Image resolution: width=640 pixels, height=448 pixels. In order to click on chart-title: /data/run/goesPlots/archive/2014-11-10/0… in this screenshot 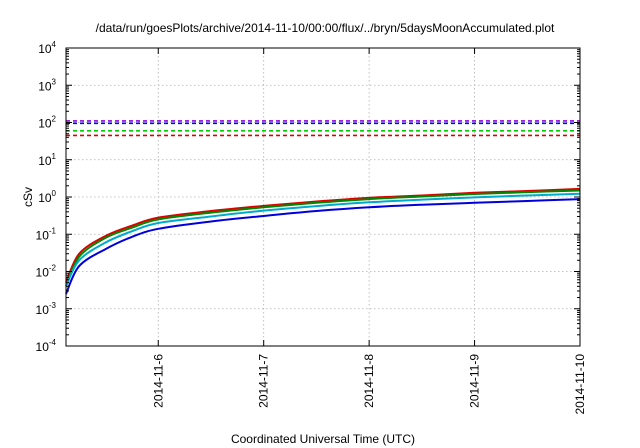, I will do `click(325, 28)`.